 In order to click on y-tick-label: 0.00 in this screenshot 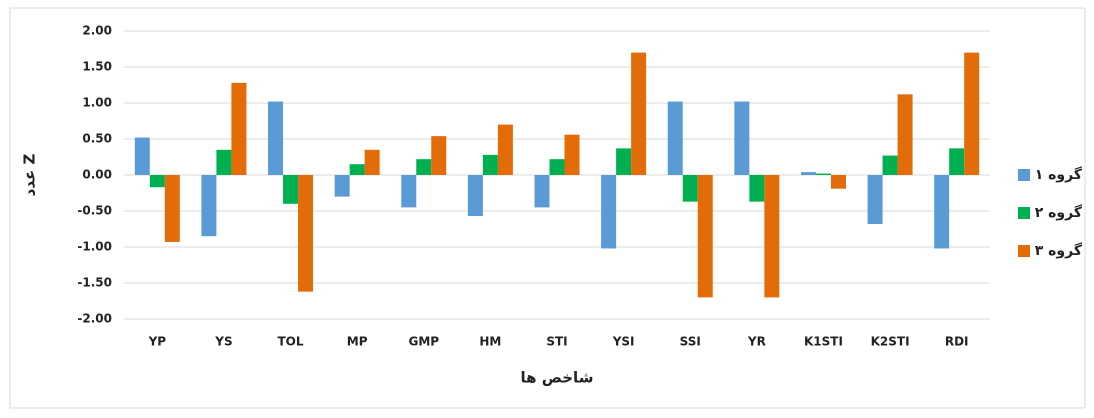, I will do `click(97, 175)`.